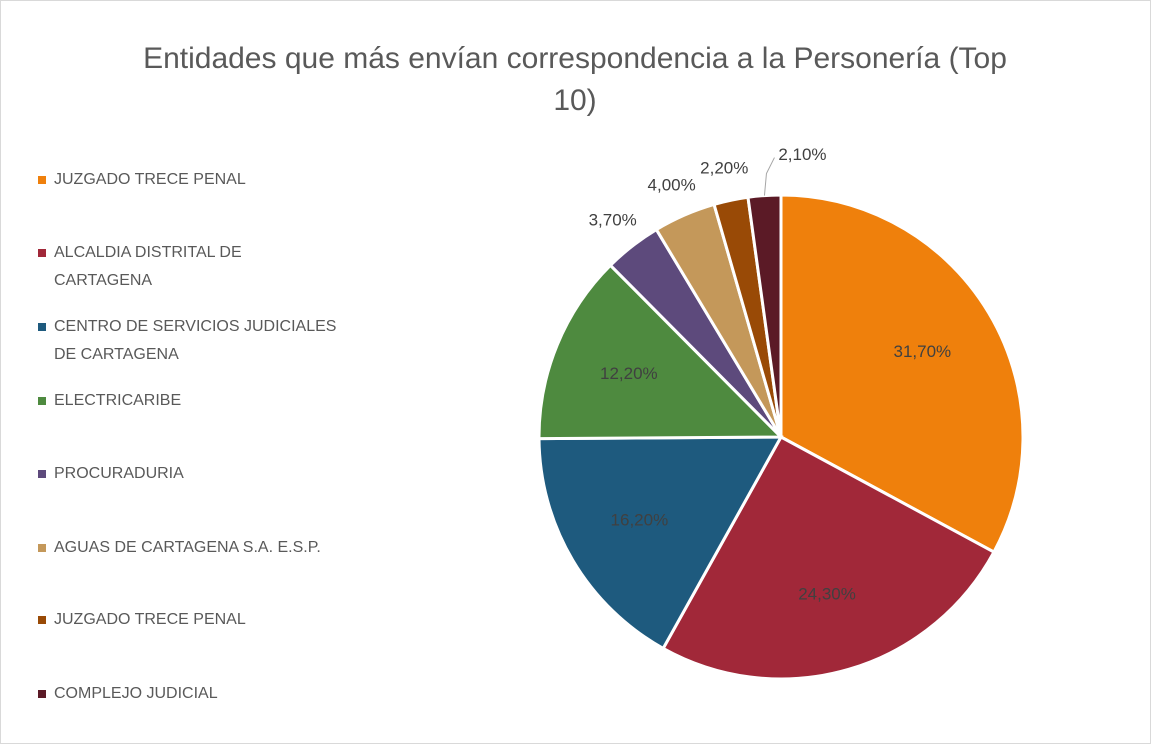 The image size is (1151, 744). Describe the element at coordinates (188, 401) in the screenshot. I see `legend-entry: ELECTRICARIBE` at that location.